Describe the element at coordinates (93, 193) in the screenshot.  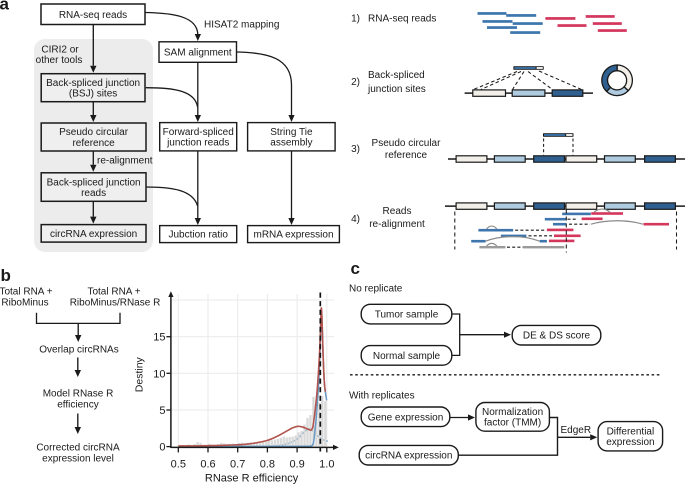
I see `svg-text: reads` at that location.